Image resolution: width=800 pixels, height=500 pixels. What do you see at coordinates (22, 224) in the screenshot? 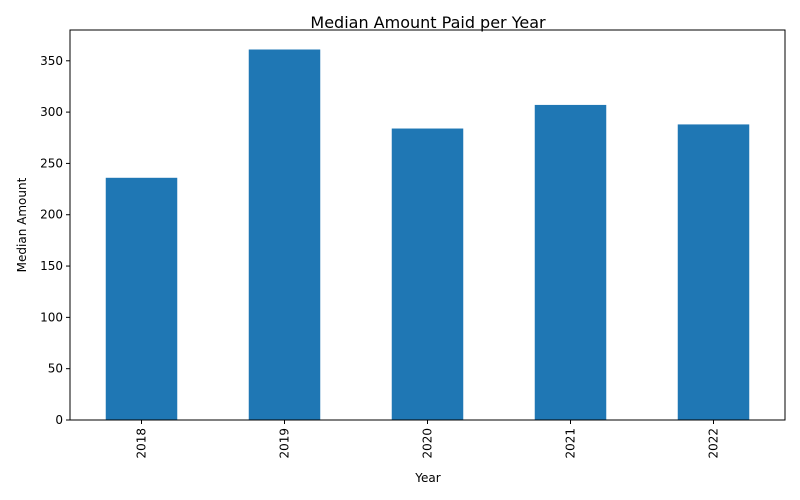
I see `y-axis-label: Median Amount` at bounding box center [22, 224].